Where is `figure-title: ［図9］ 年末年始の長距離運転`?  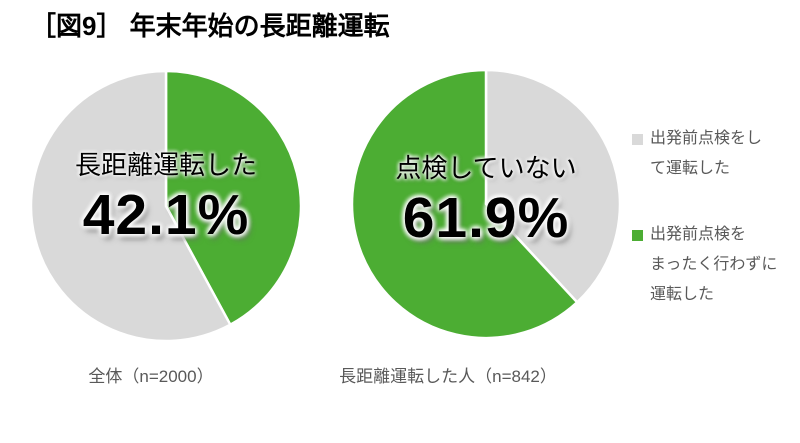
figure-title: ［図9］ 年末年始の長距離運転 is located at coordinates (210, 26).